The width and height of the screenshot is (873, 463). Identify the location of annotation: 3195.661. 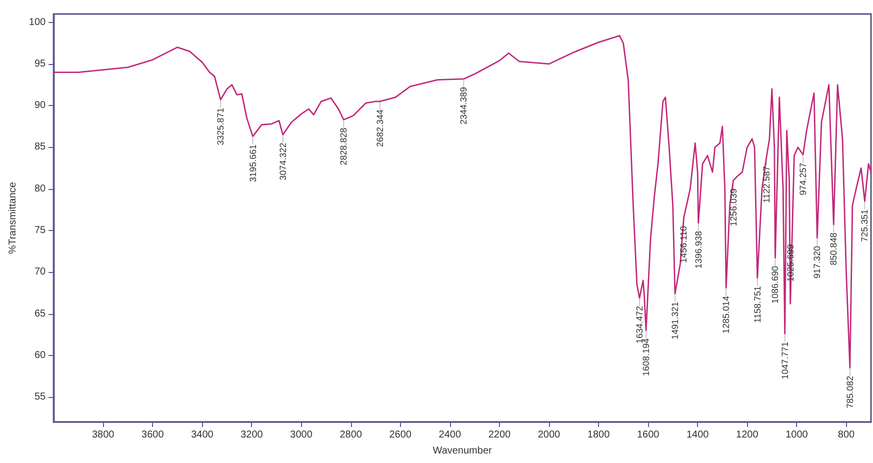
(253, 163).